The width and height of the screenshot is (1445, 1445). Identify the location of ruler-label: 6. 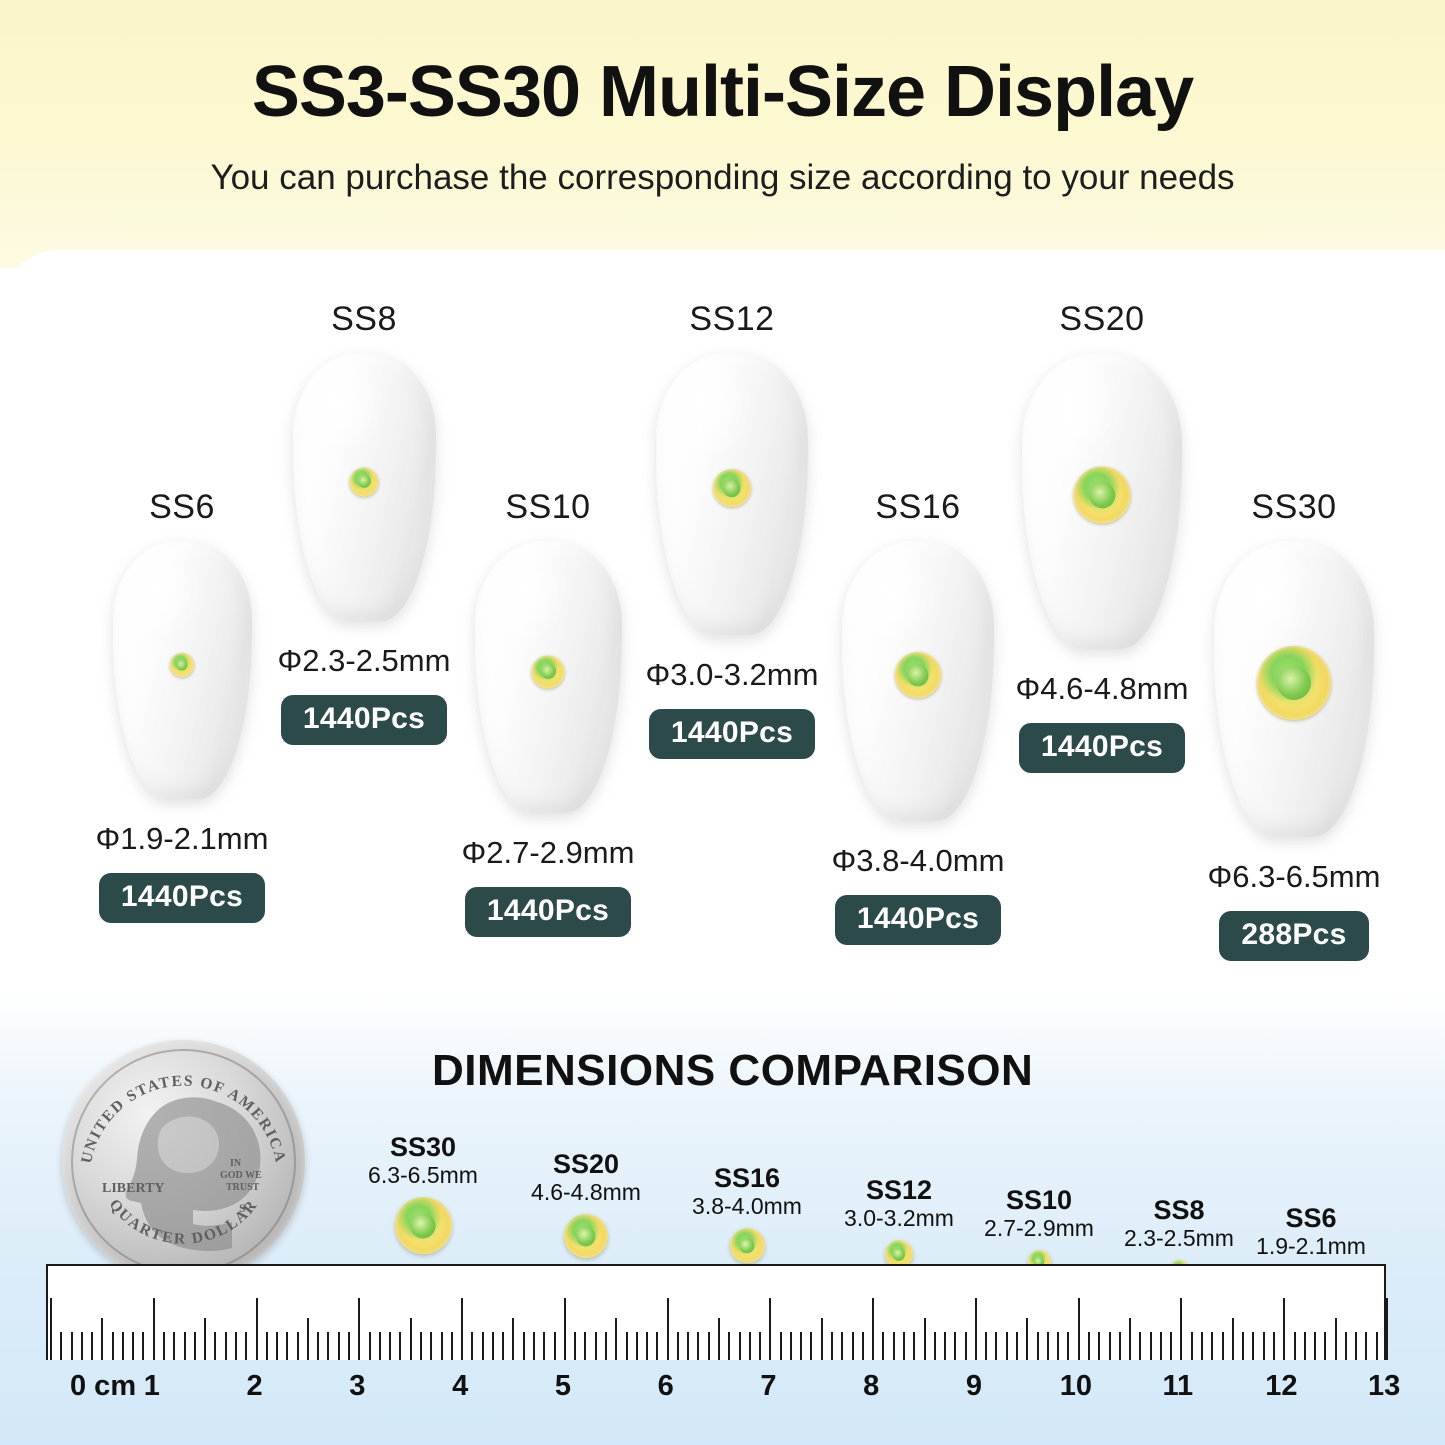
(665, 1386).